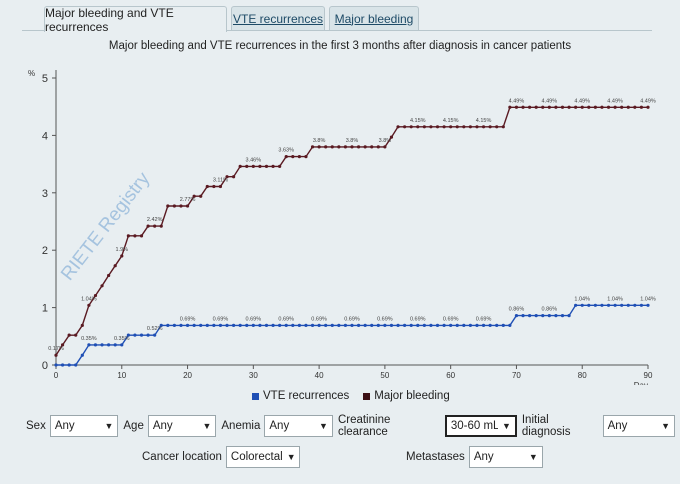  I want to click on data-label: 0.17%, so click(56, 349).